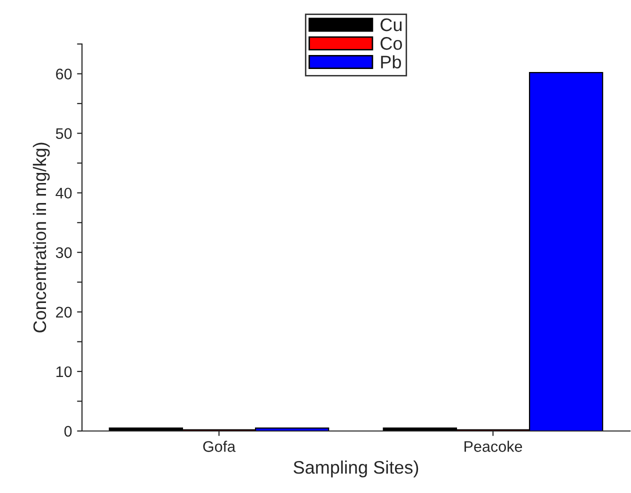 The image size is (631, 493). Describe the element at coordinates (41, 237) in the screenshot. I see `y-axis-title: Concentration in mg/kg)` at that location.